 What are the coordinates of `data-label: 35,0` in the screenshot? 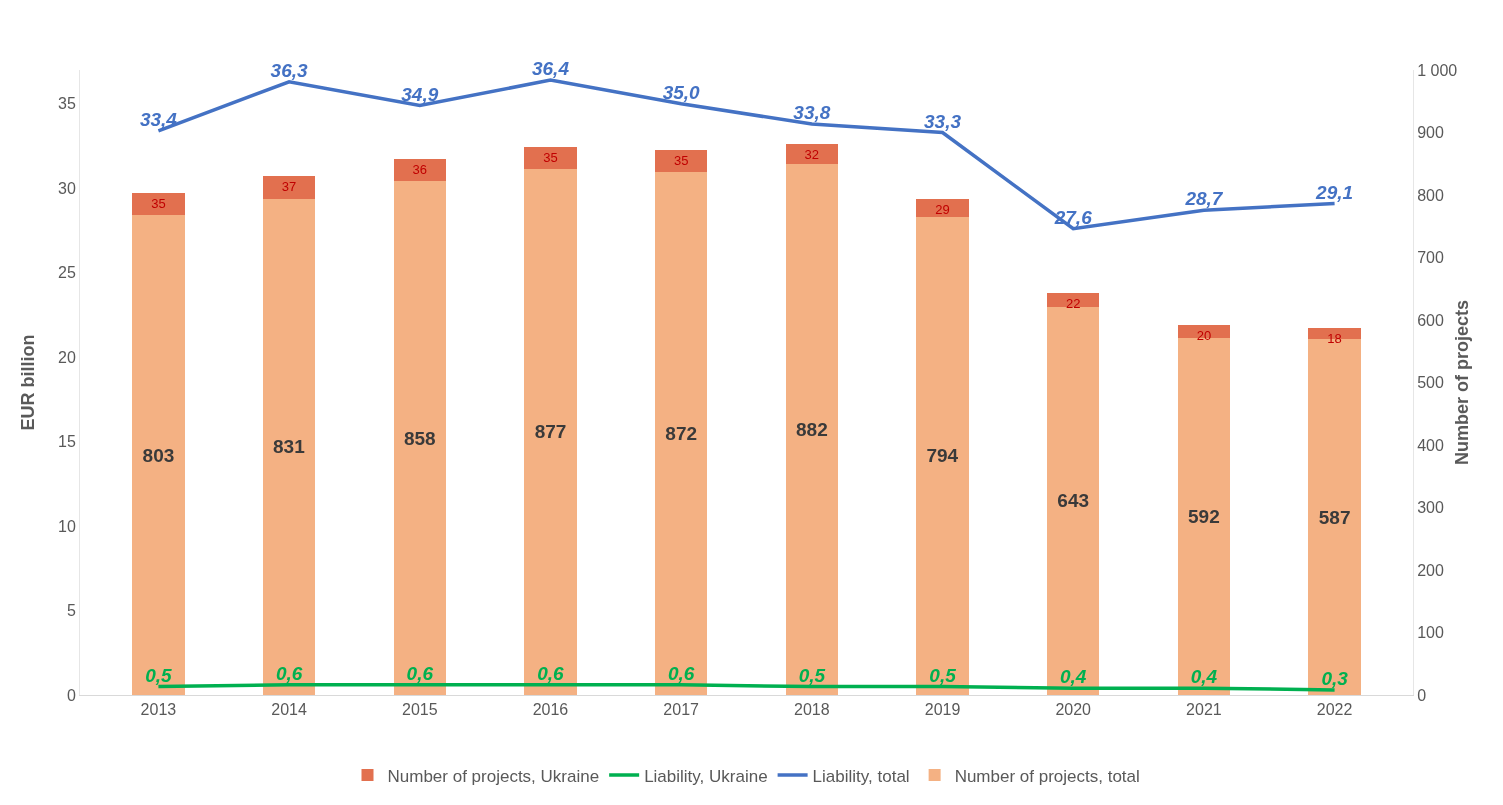 It's located at (681, 93).